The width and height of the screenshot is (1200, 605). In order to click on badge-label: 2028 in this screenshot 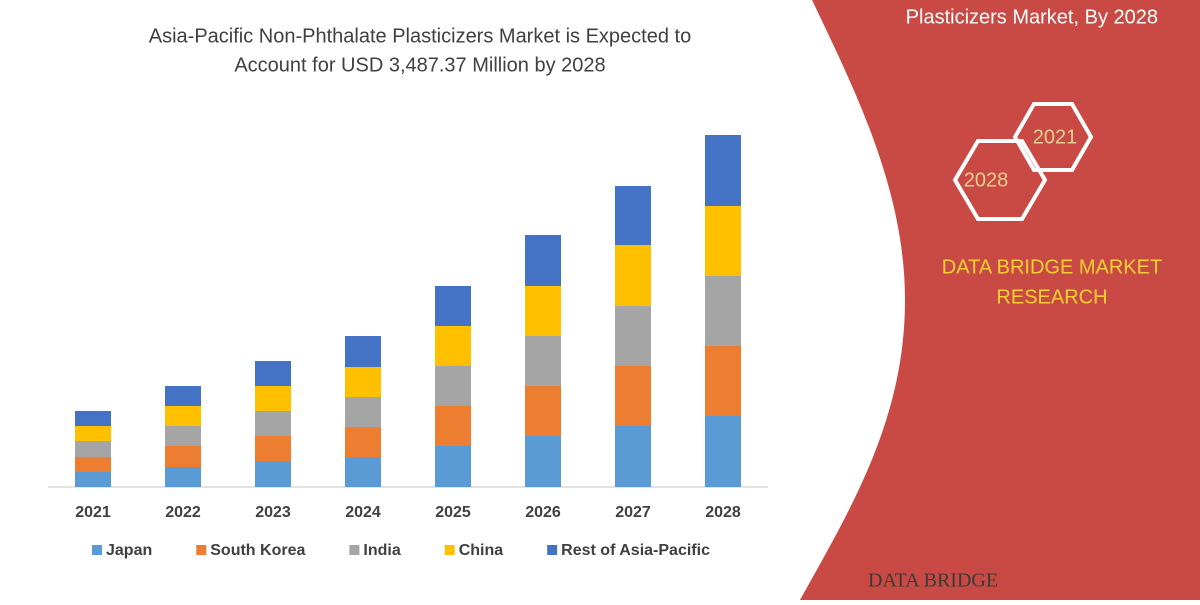, I will do `click(986, 180)`.